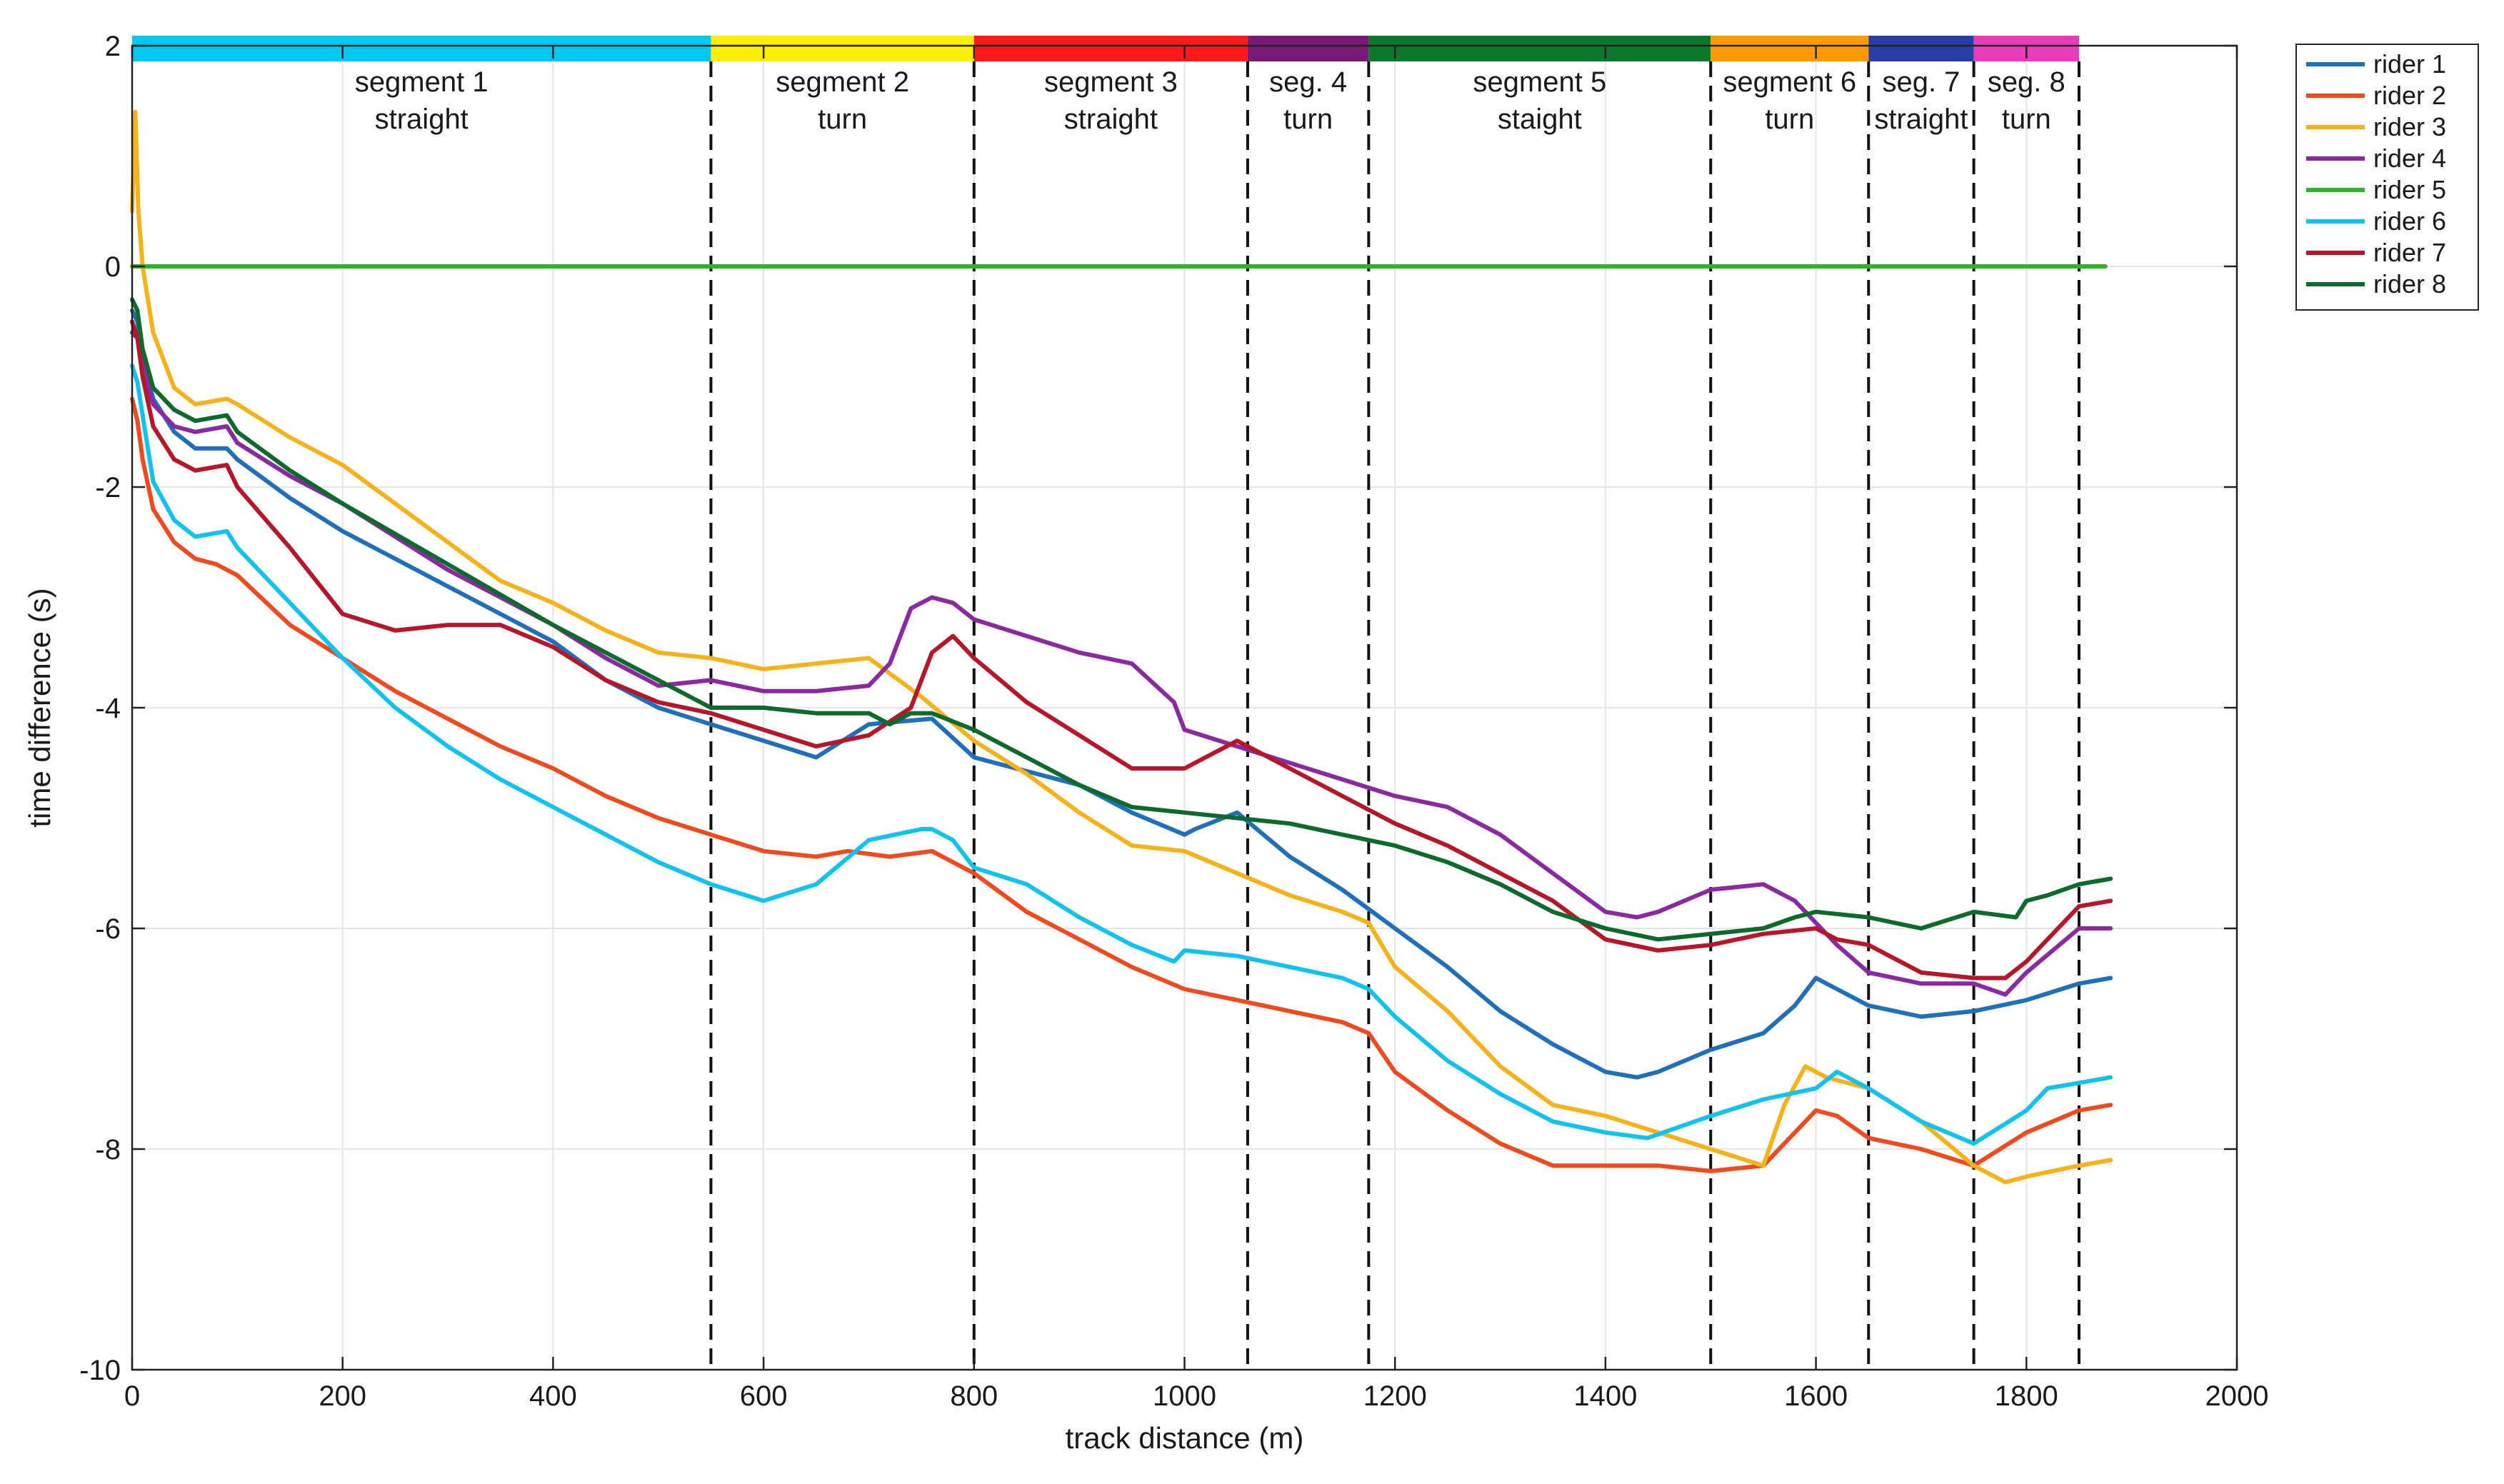 The width and height of the screenshot is (2504, 1484). What do you see at coordinates (2026, 82) in the screenshot?
I see `segment-label-name: seg. 8` at bounding box center [2026, 82].